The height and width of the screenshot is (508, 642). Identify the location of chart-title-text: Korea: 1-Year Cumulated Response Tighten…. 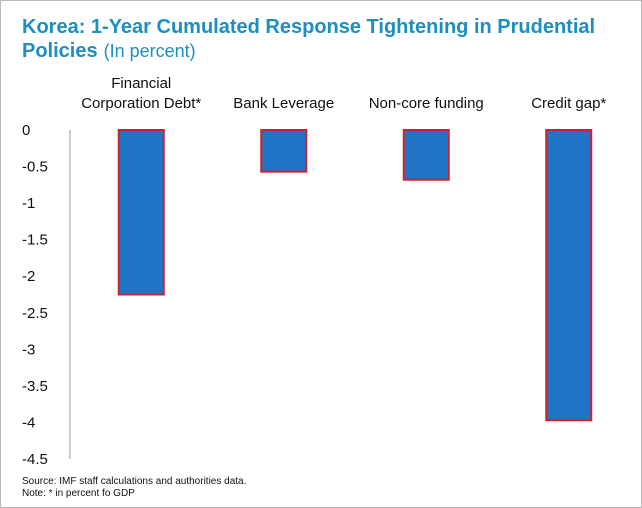
(309, 39).